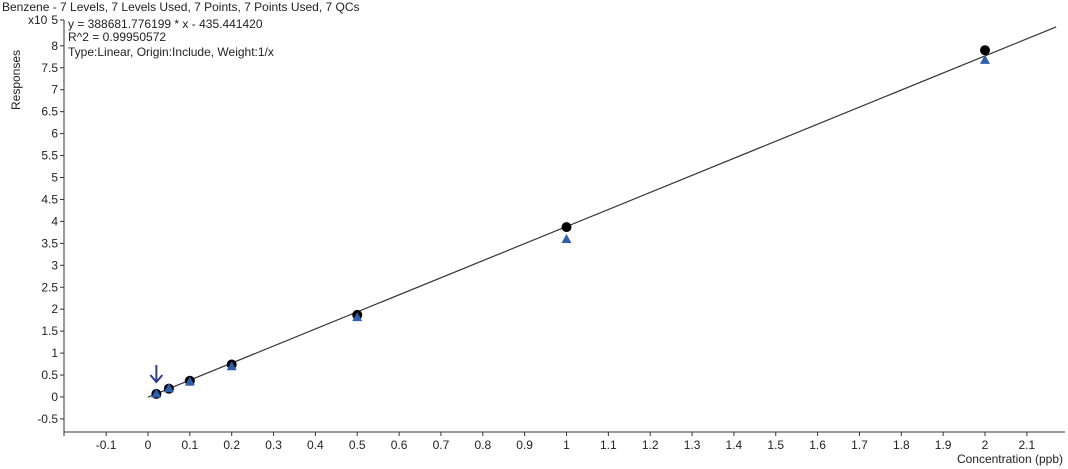  What do you see at coordinates (54, 90) in the screenshot?
I see `y-tick-label: 7` at bounding box center [54, 90].